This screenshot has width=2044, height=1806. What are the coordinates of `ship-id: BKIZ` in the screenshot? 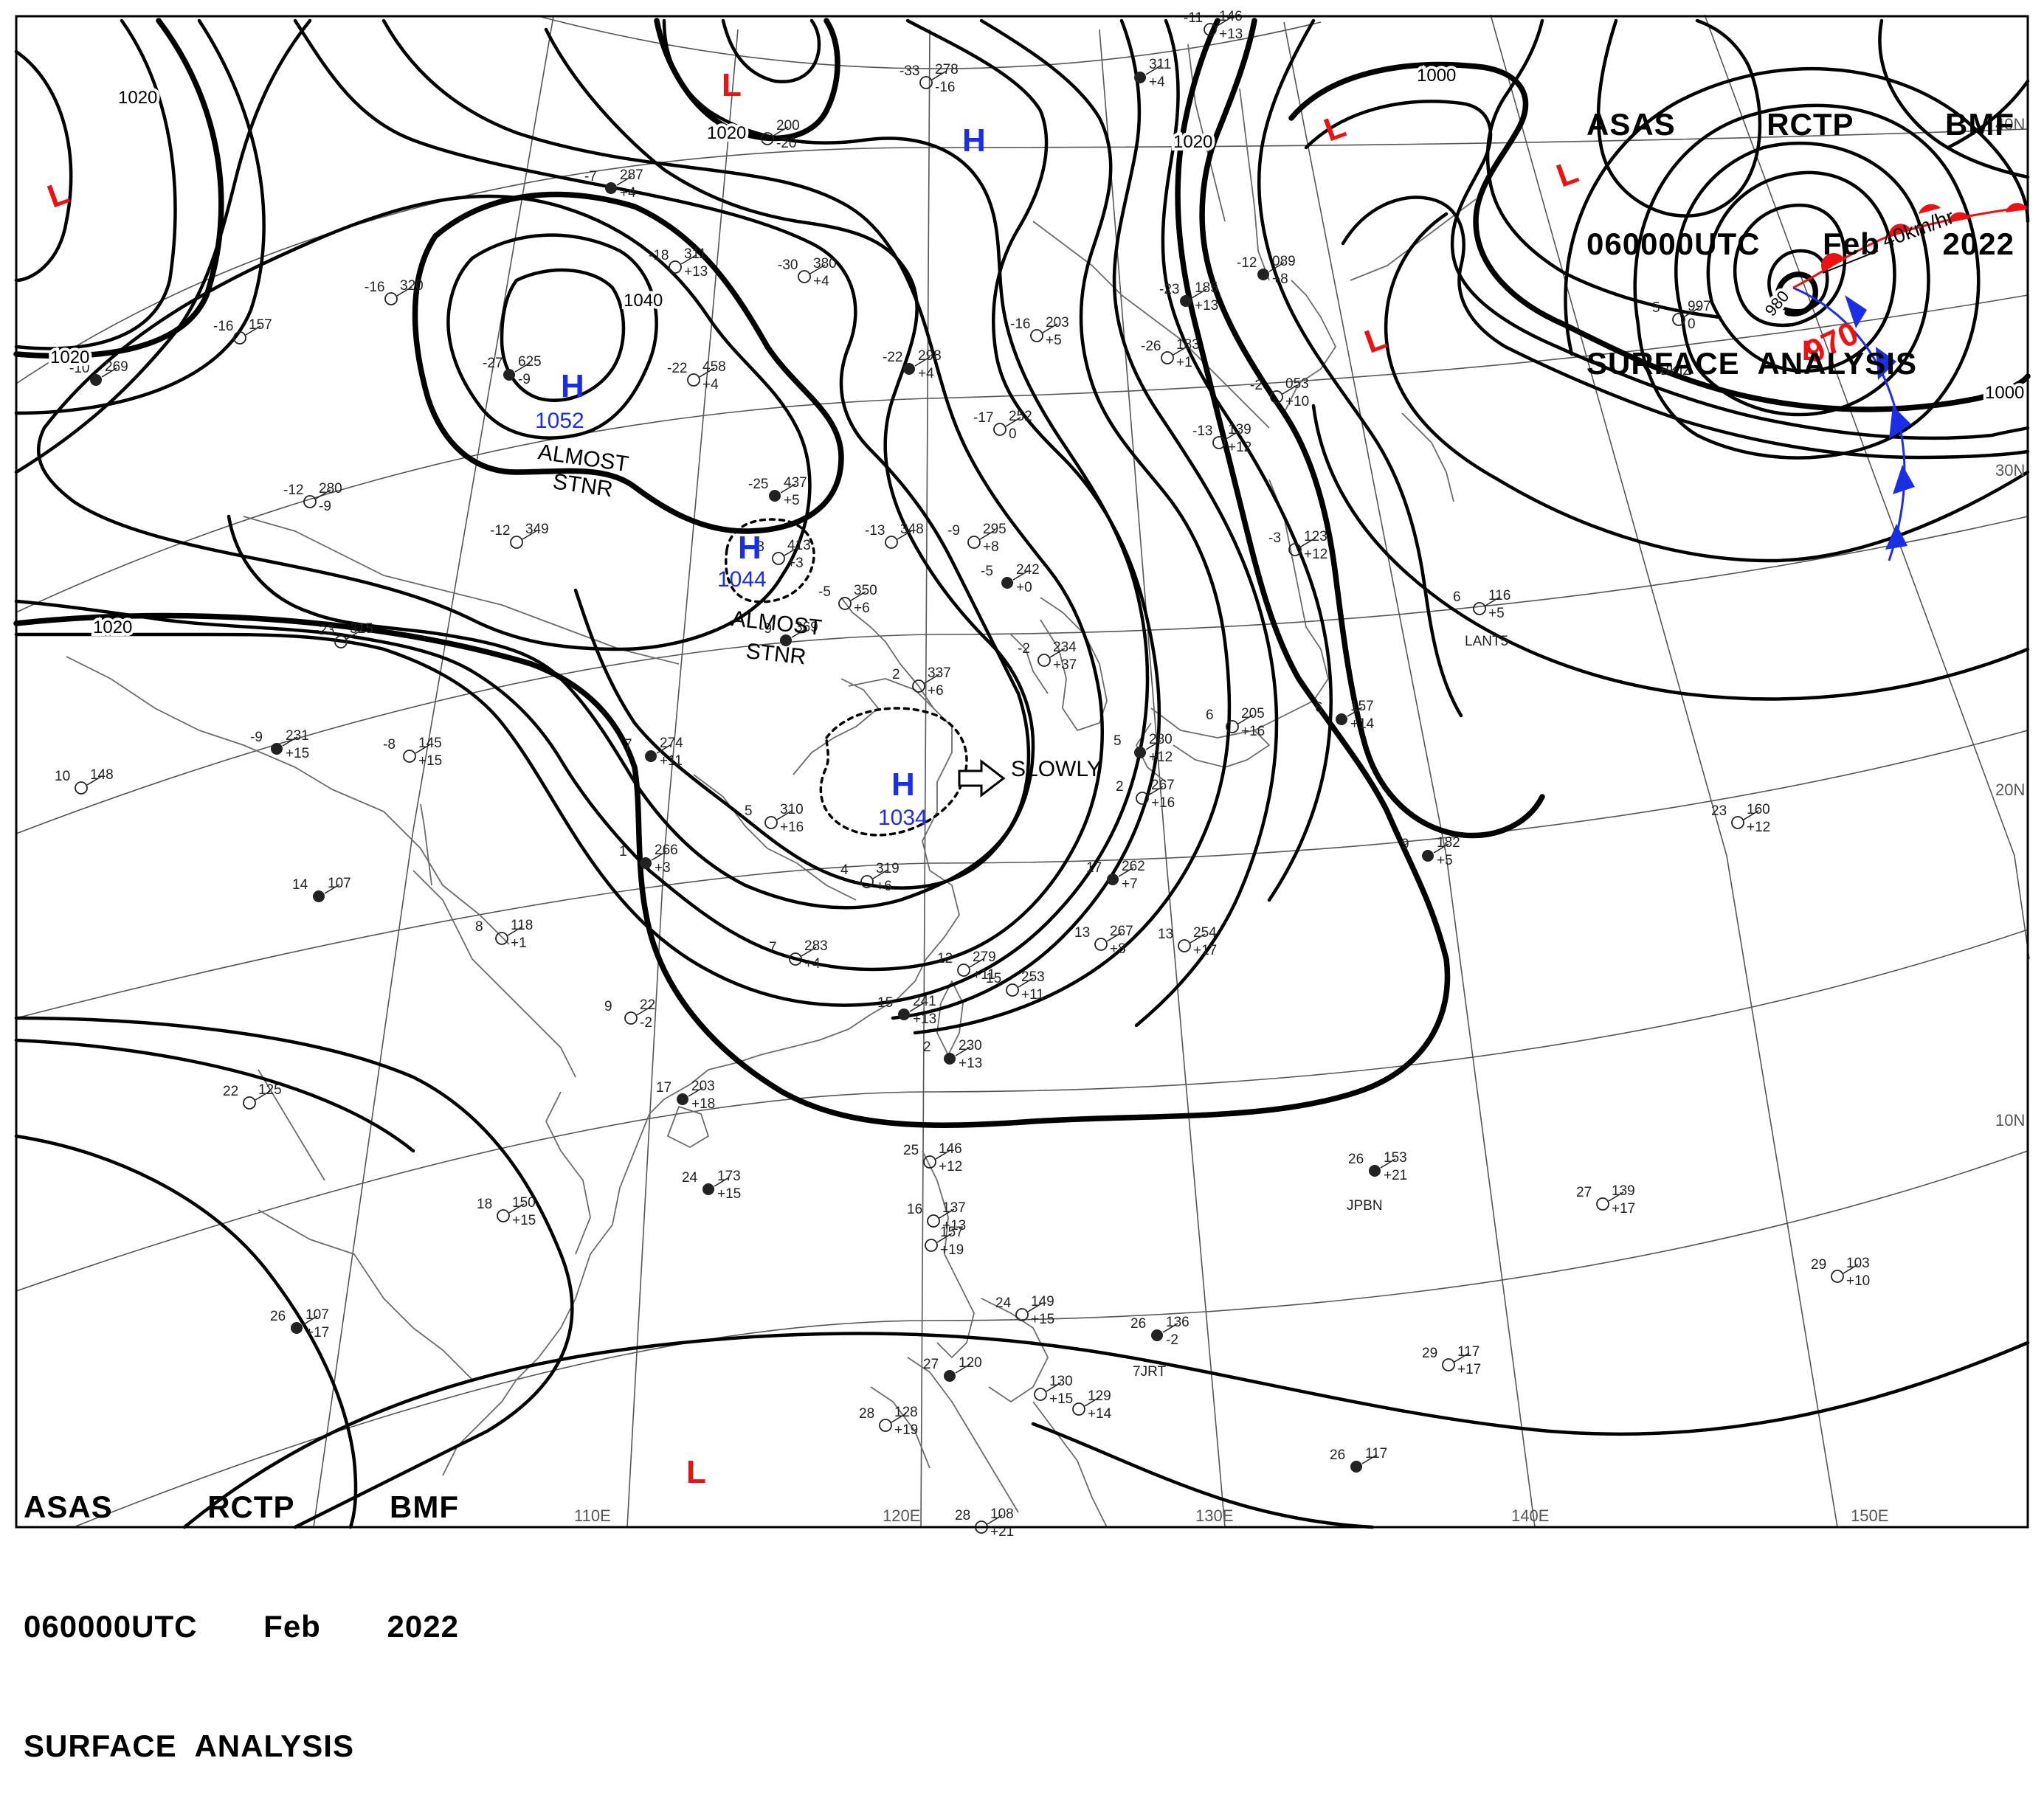 It's located at (1676, 371).